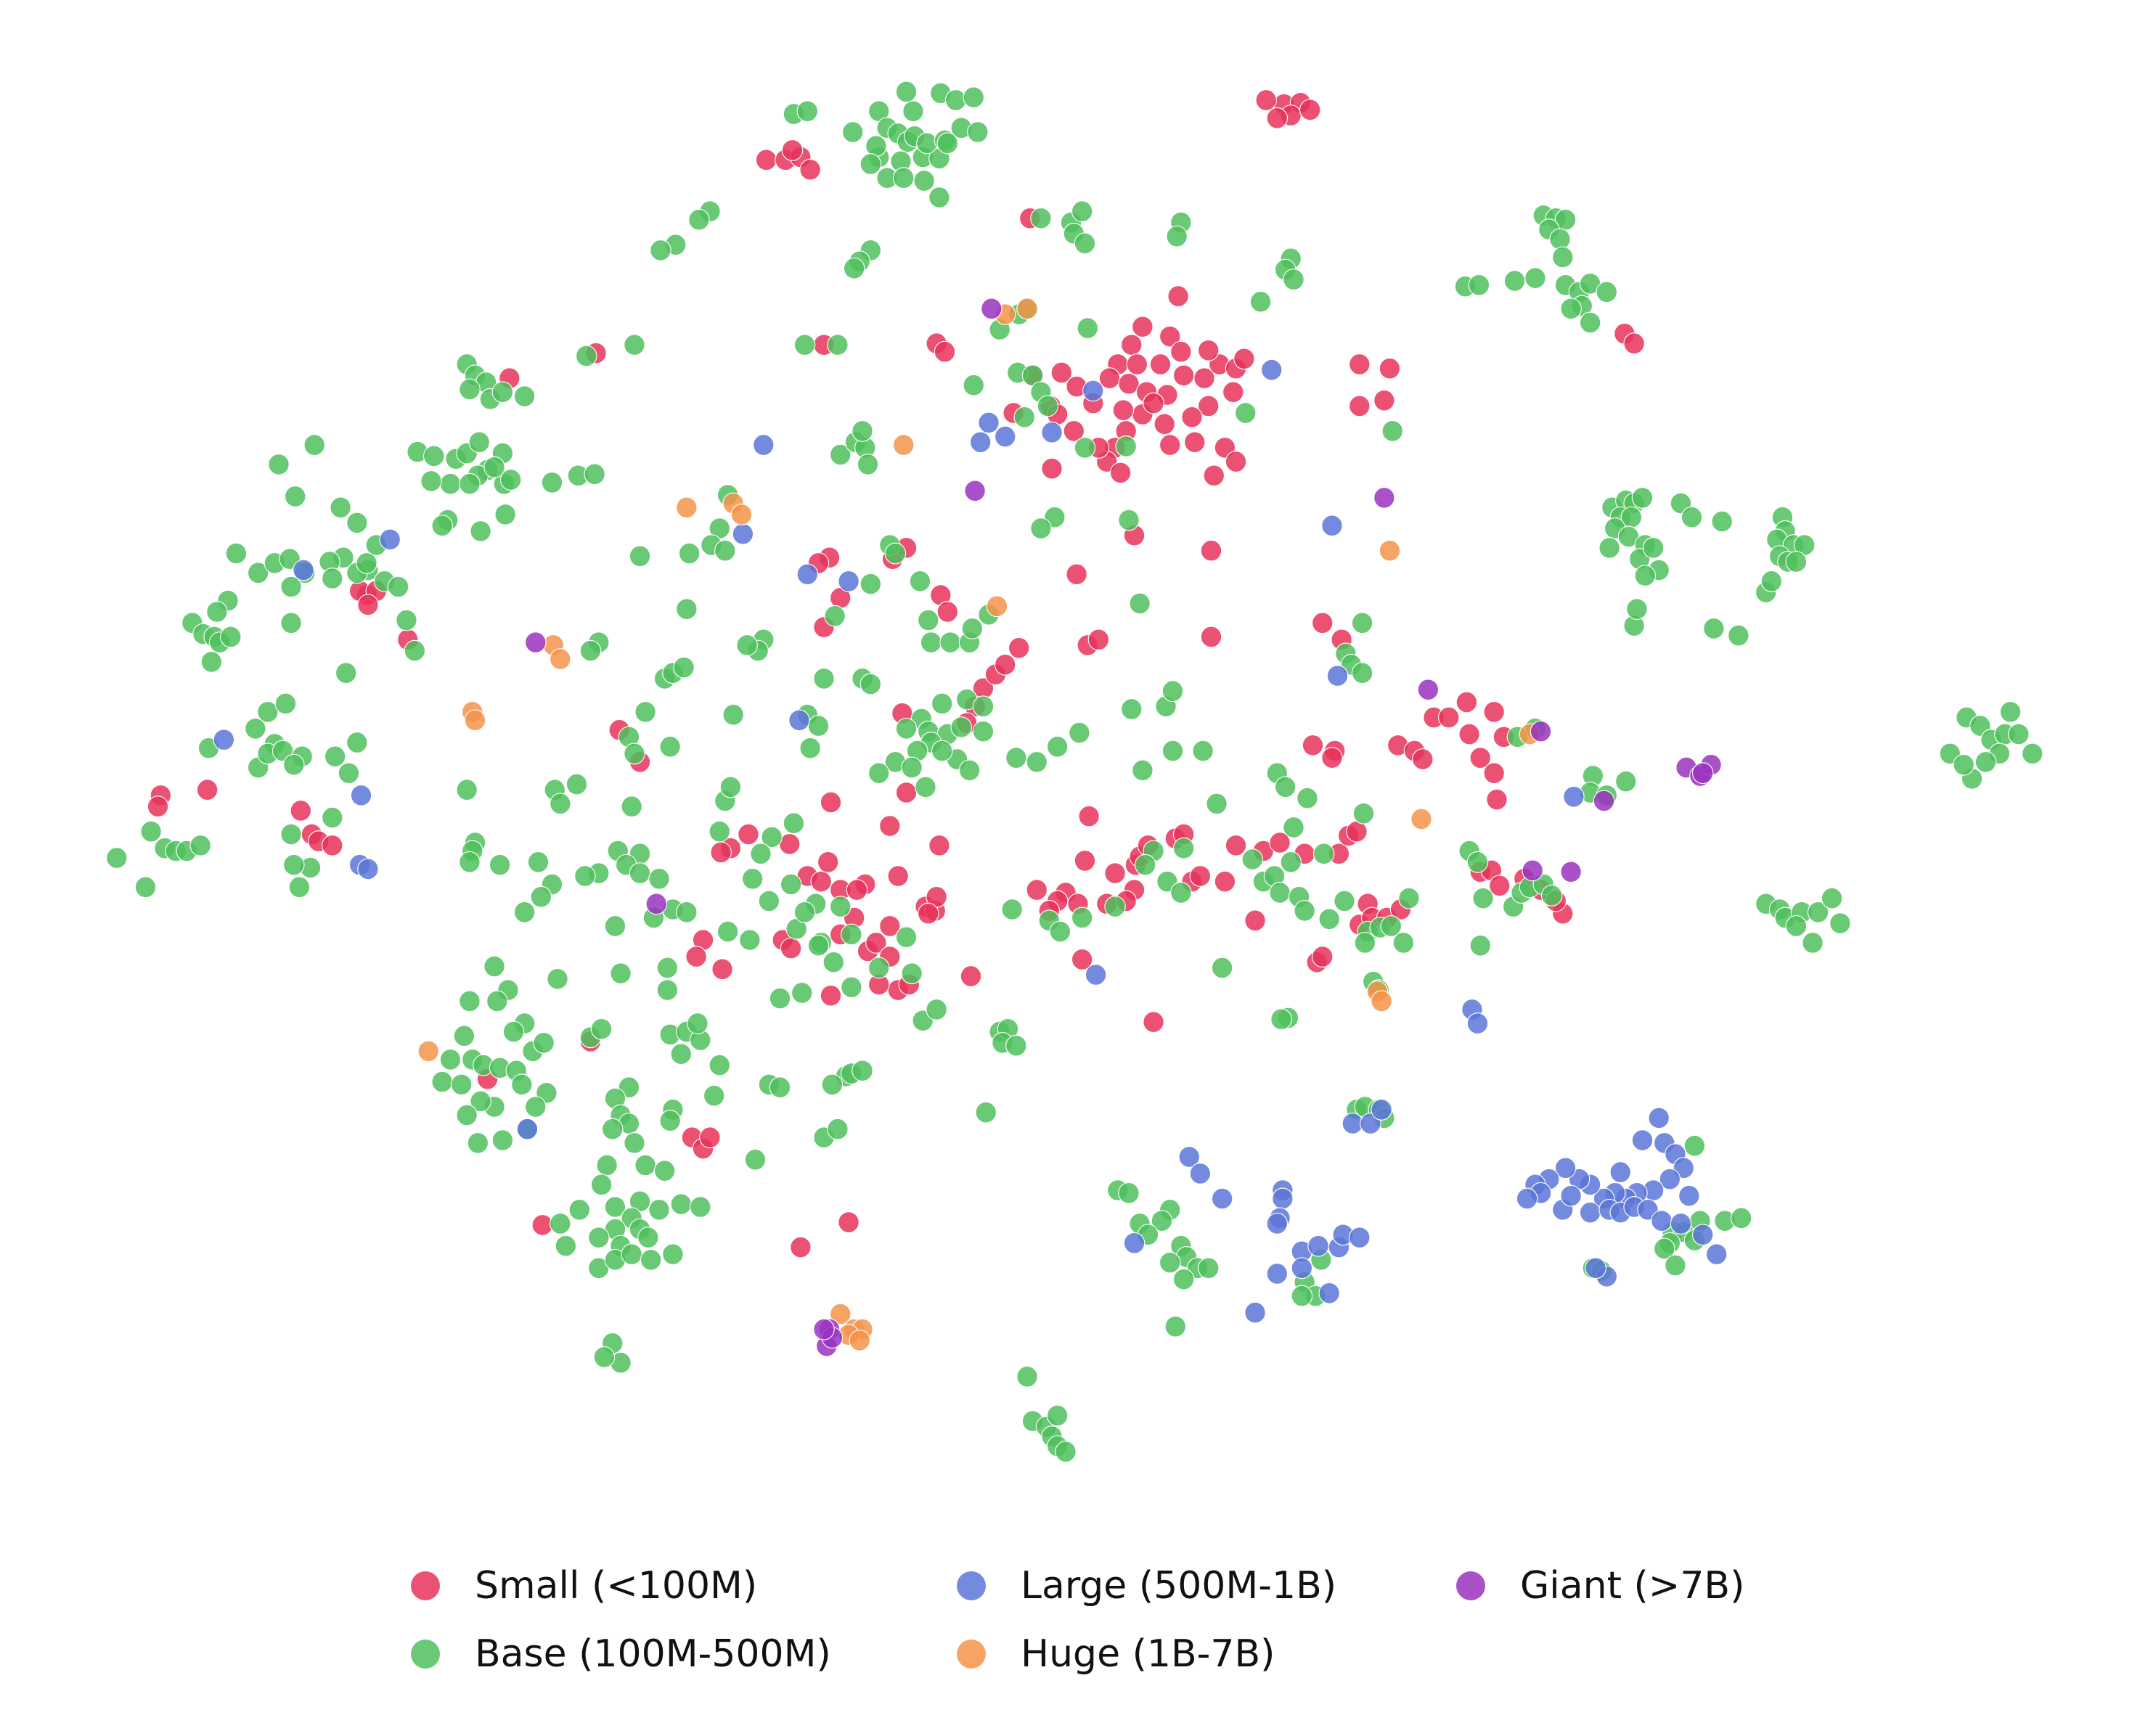 The image size is (2156, 1723). Describe the element at coordinates (426, 1585) in the screenshot. I see `legend-marker-small` at that location.